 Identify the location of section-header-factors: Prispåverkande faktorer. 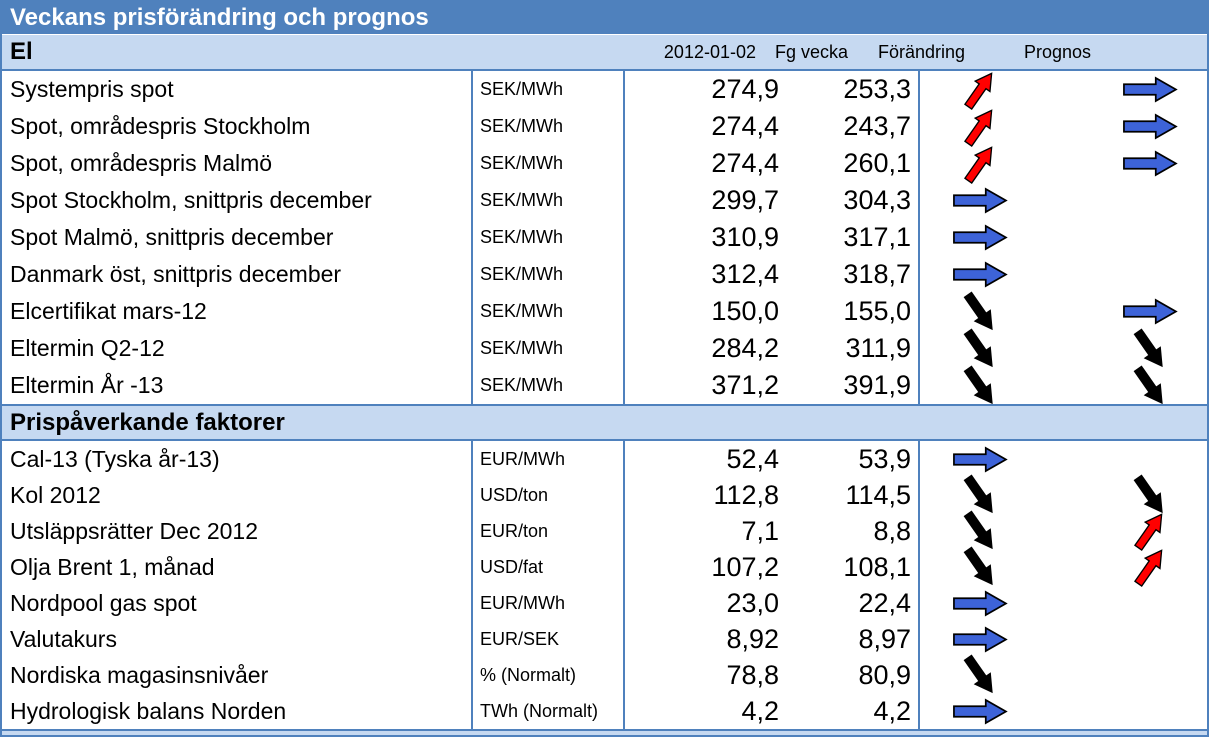
(604, 422).